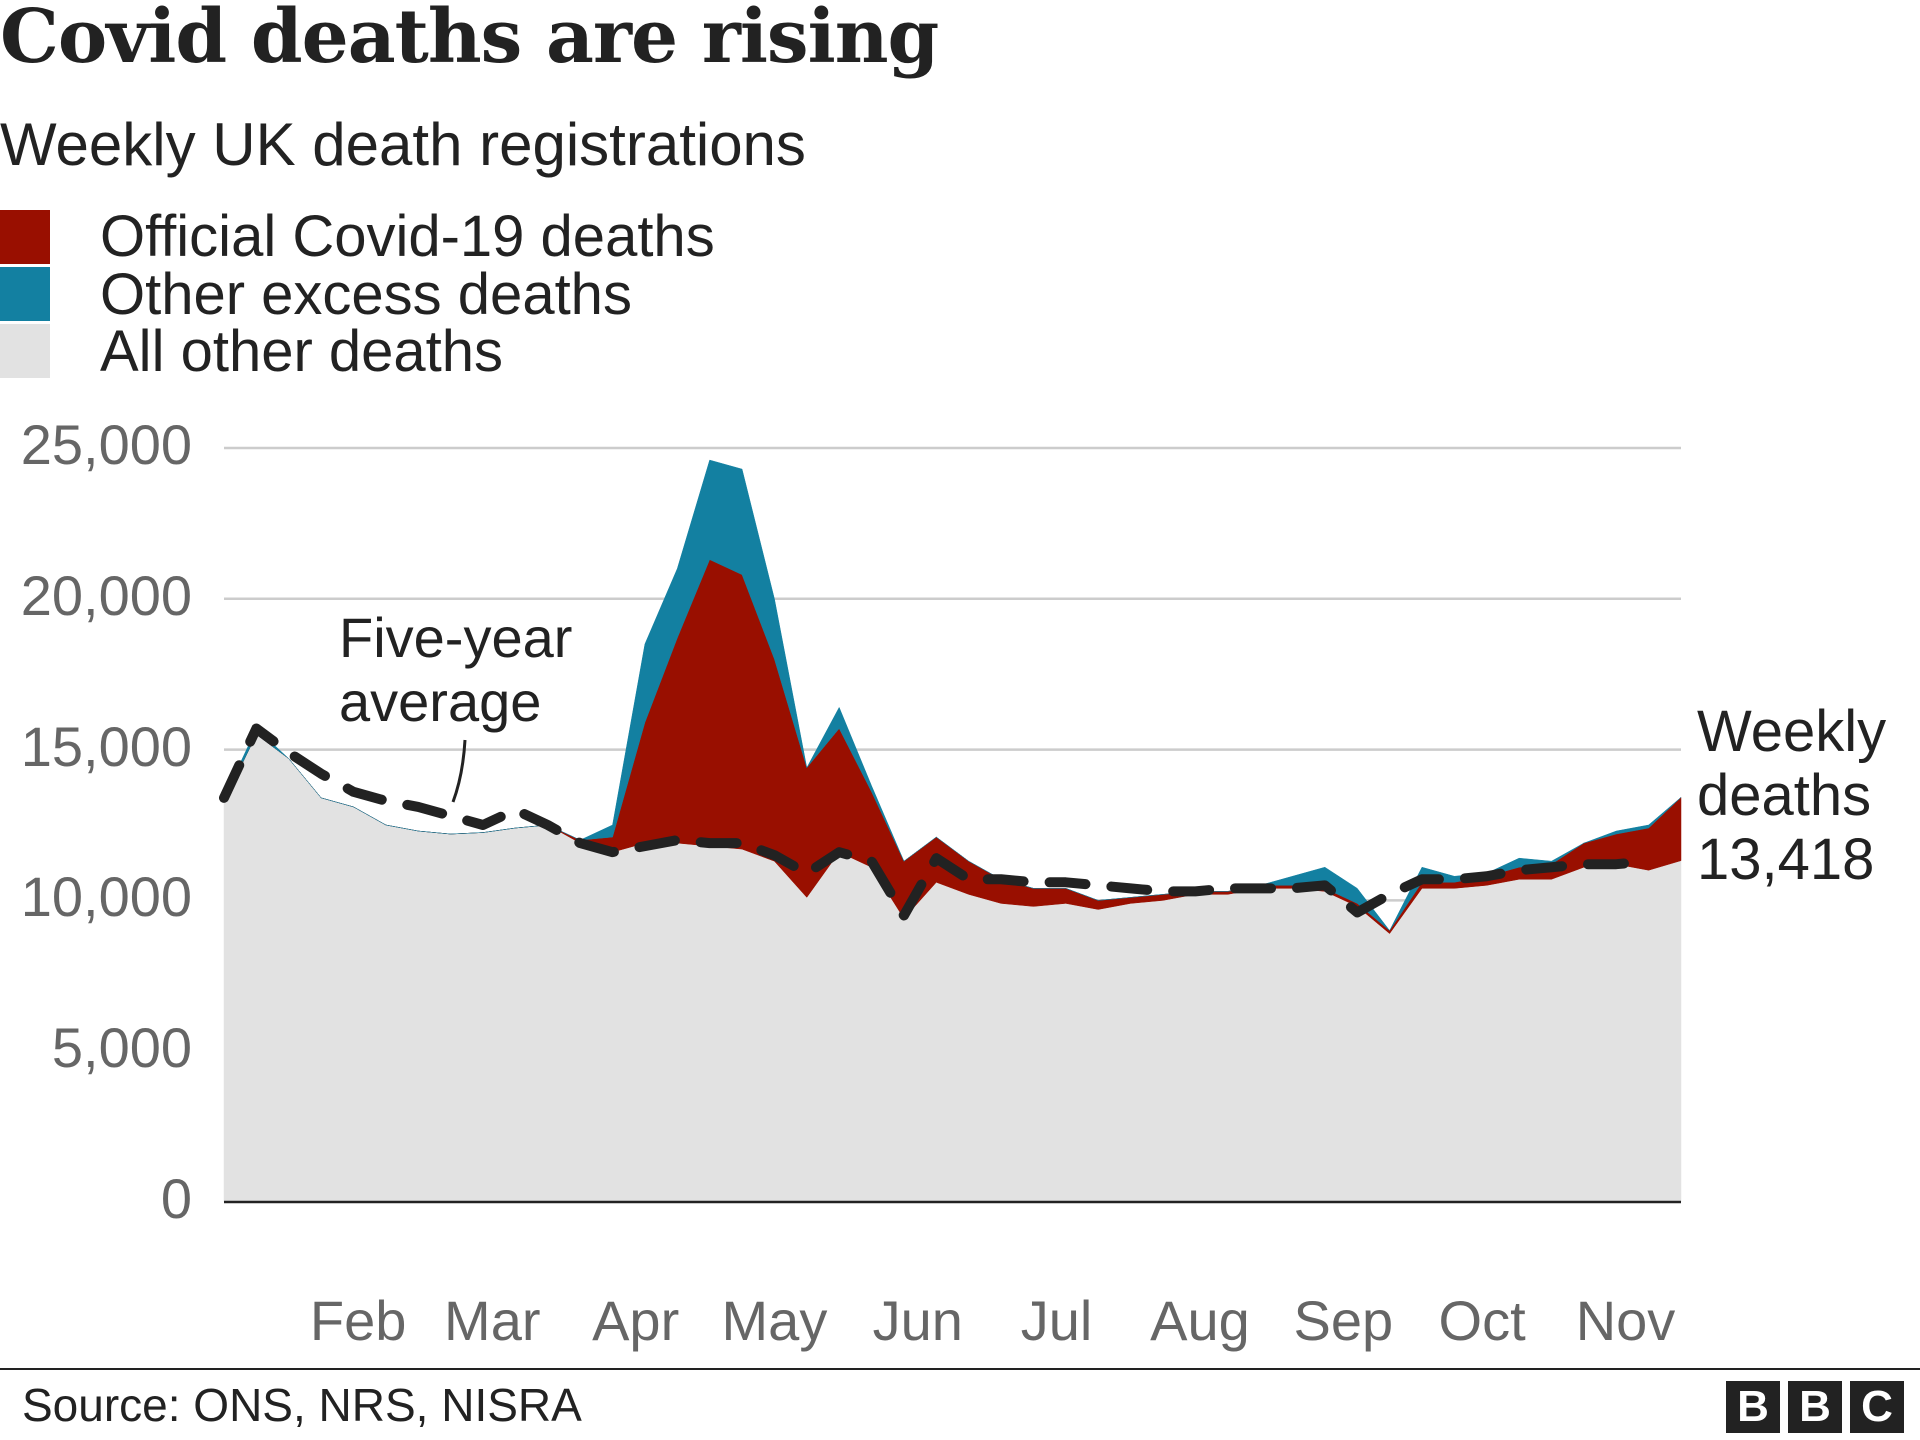 This screenshot has height=1440, width=1920. I want to click on x-tick-label: Oct, so click(1482, 1320).